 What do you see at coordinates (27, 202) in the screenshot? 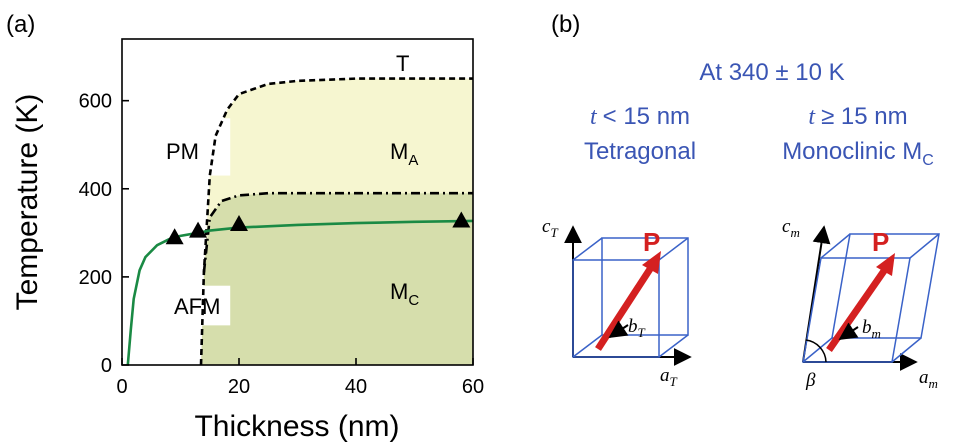
I see `y-axis-label: Temperature (K)` at bounding box center [27, 202].